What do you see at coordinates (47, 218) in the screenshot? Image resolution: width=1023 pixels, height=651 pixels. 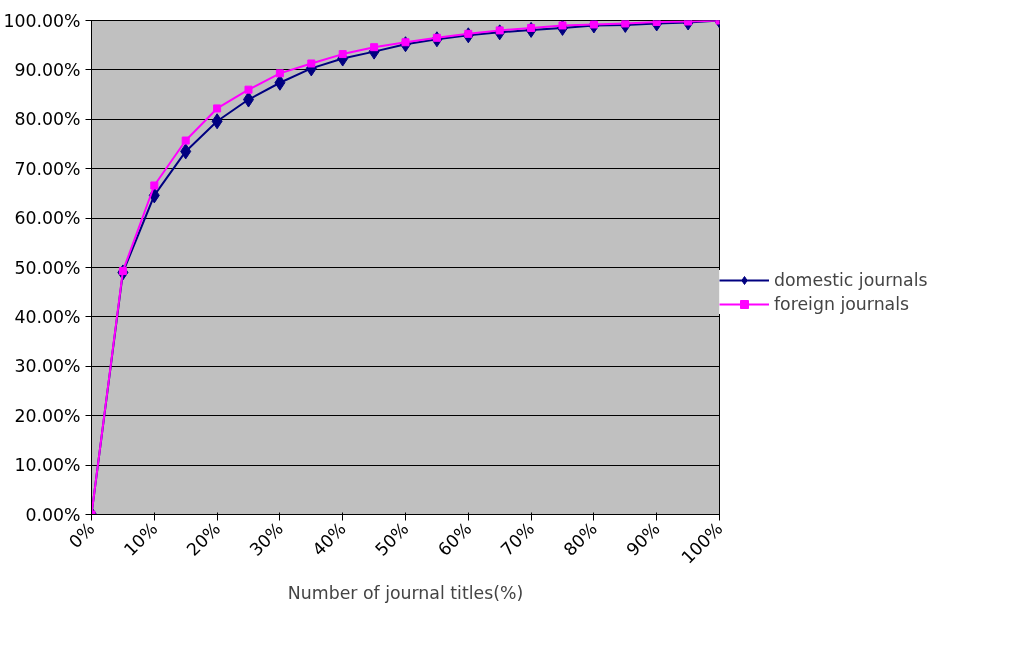 I see `y-tick-label: 60.00%` at bounding box center [47, 218].